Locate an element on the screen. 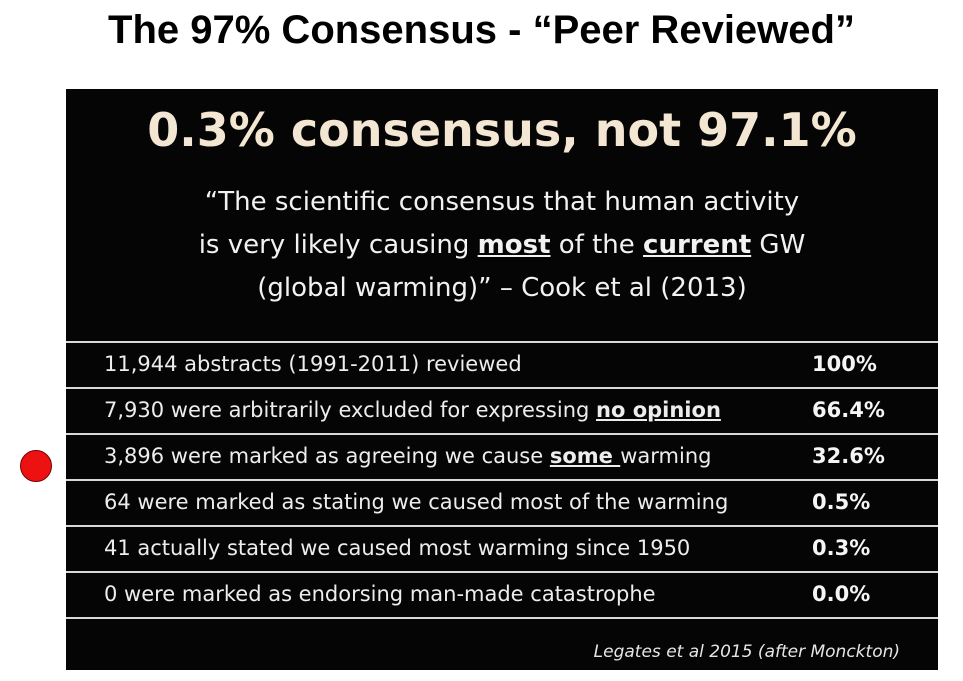 Image resolution: width=963 pixels, height=681 pixels. row-text: 11,944 abstracts (1991-2011) reviewed is located at coordinates (313, 364).